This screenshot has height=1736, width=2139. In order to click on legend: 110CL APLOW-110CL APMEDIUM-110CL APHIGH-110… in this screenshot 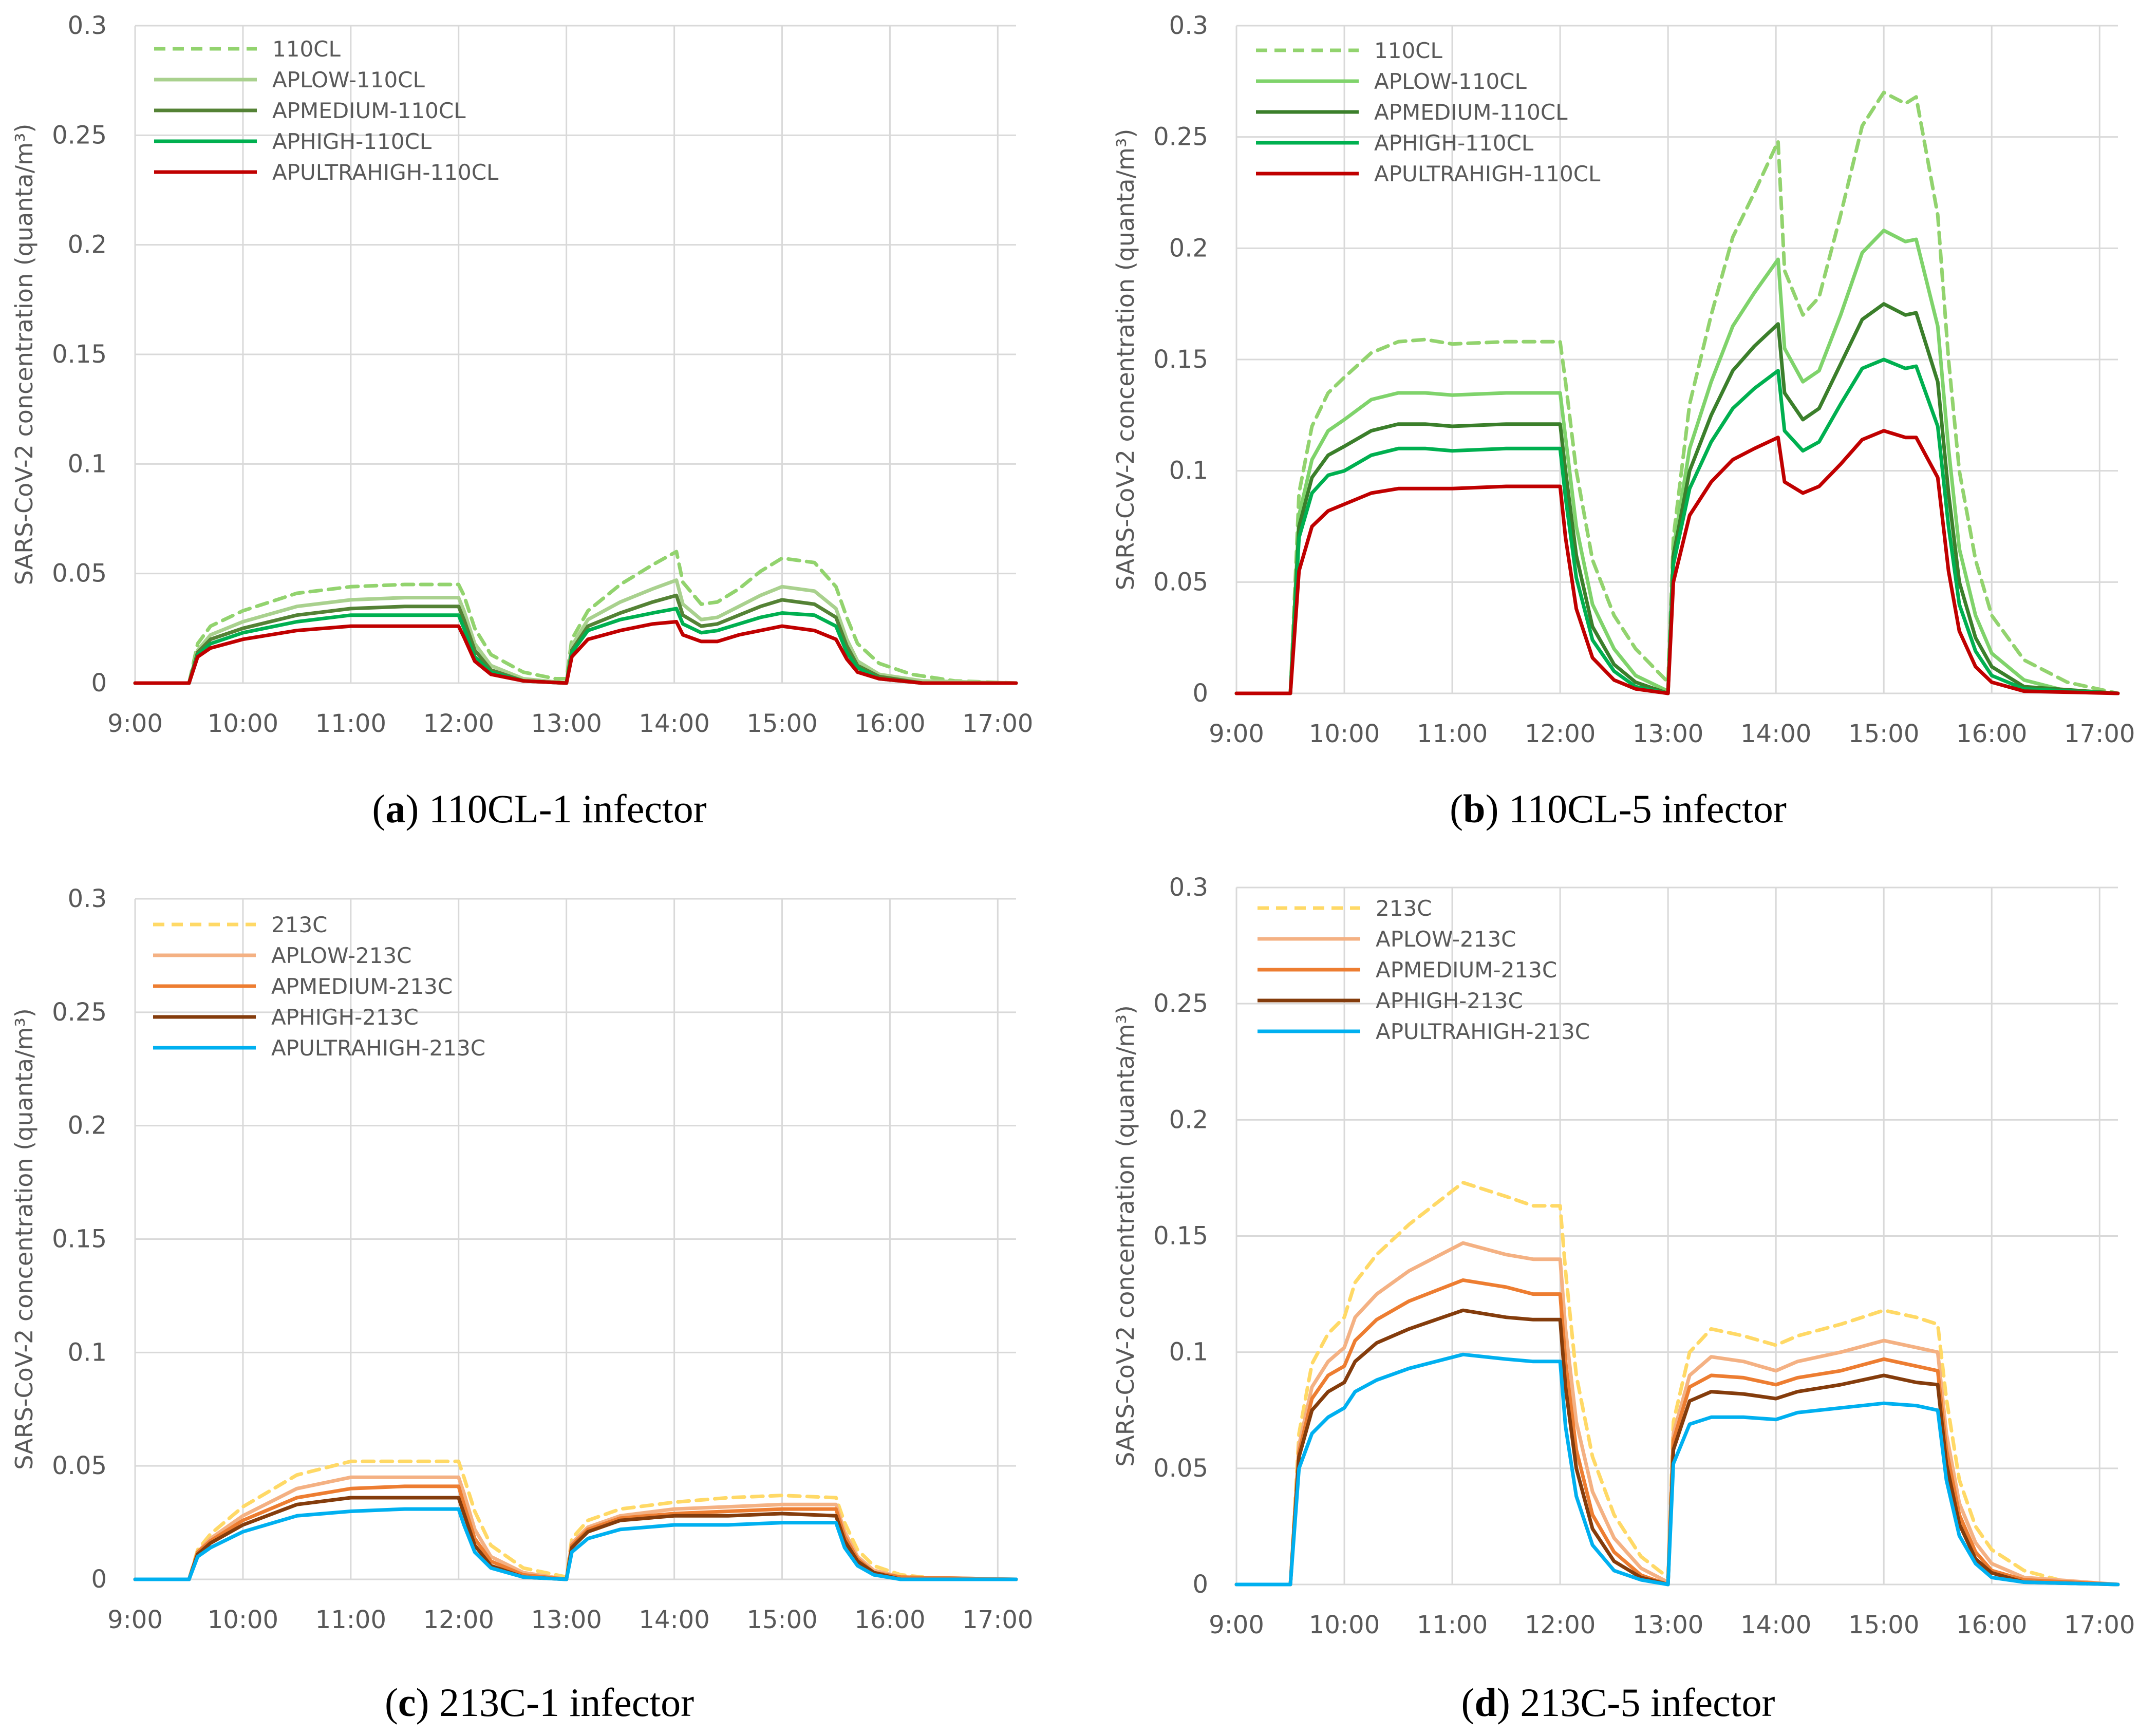, I will do `click(1428, 112)`.